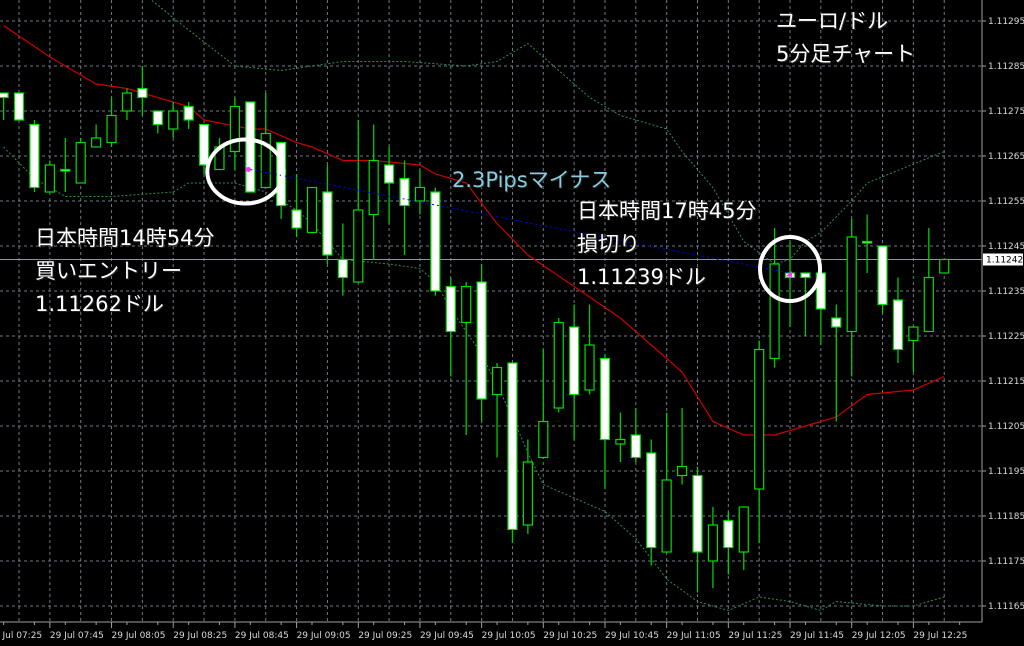  Describe the element at coordinates (139, 636) in the screenshot. I see `time-tick-label: 29 Jul 08:05` at that location.